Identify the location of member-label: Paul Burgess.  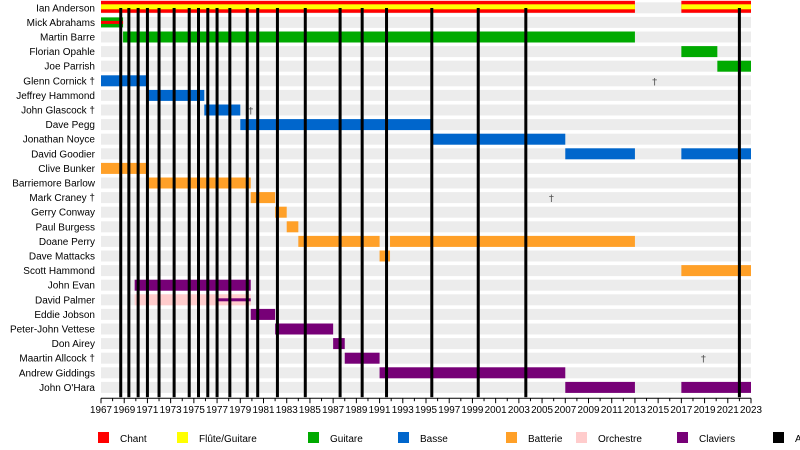
(65, 227).